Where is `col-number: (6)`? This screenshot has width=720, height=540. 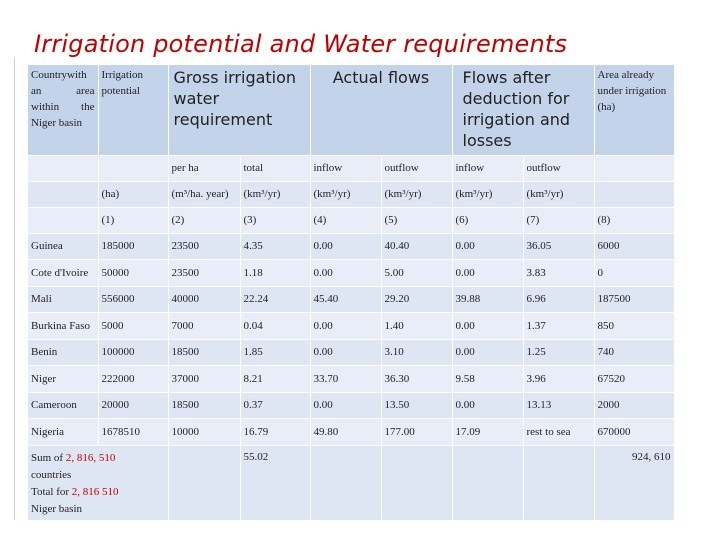
col-number: (6) is located at coordinates (488, 220).